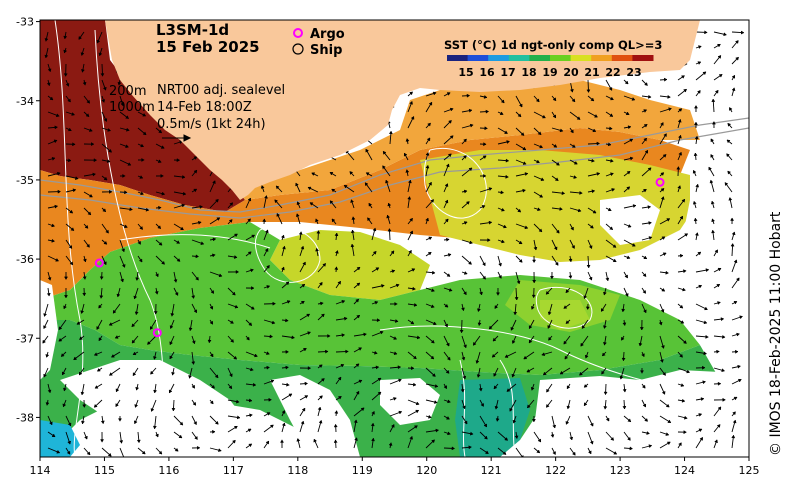 The image size is (791, 492). I want to click on colorbar-segment, so click(519, 58).